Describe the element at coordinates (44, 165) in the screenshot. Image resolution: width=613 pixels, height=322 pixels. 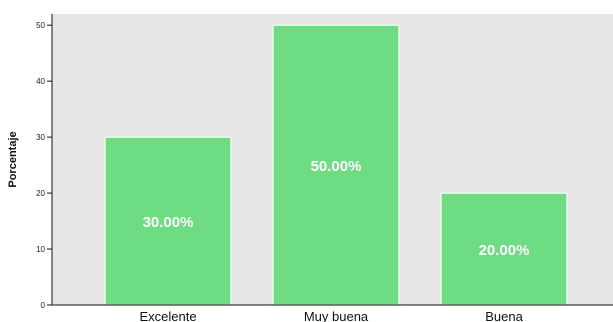
I see `y-axis-ticks: 0 10 20 30 40 50` at that location.